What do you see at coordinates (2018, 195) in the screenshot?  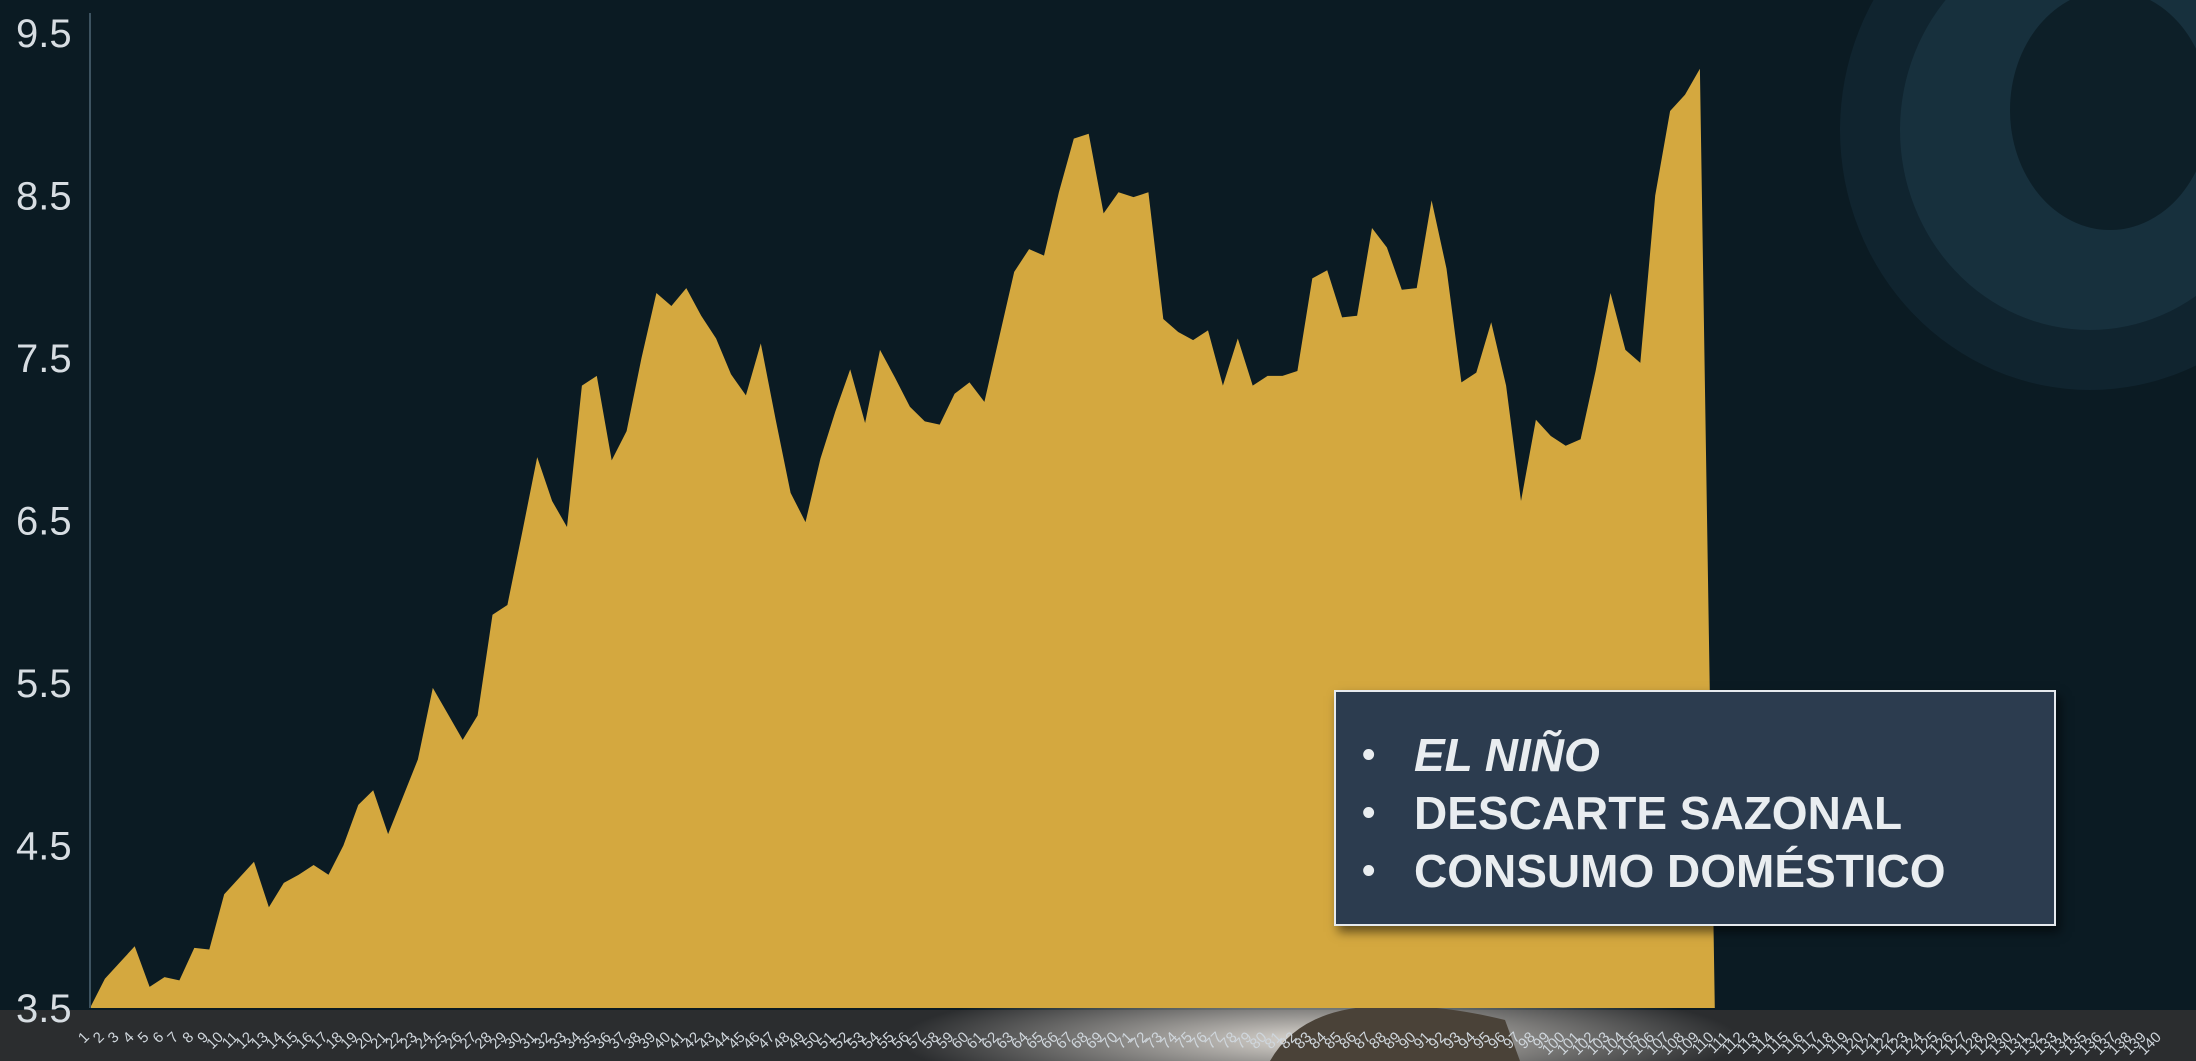 I see `decorative-ring-graphic` at bounding box center [2018, 195].